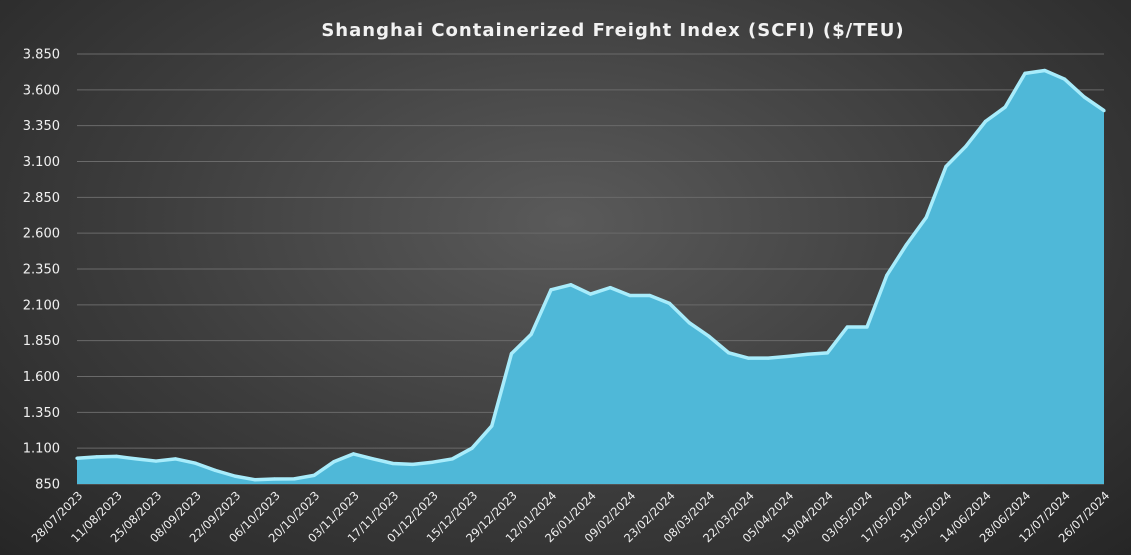 This screenshot has height=555, width=1131. What do you see at coordinates (41, 162) in the screenshot?
I see `y-tick-label: 3.100` at bounding box center [41, 162].